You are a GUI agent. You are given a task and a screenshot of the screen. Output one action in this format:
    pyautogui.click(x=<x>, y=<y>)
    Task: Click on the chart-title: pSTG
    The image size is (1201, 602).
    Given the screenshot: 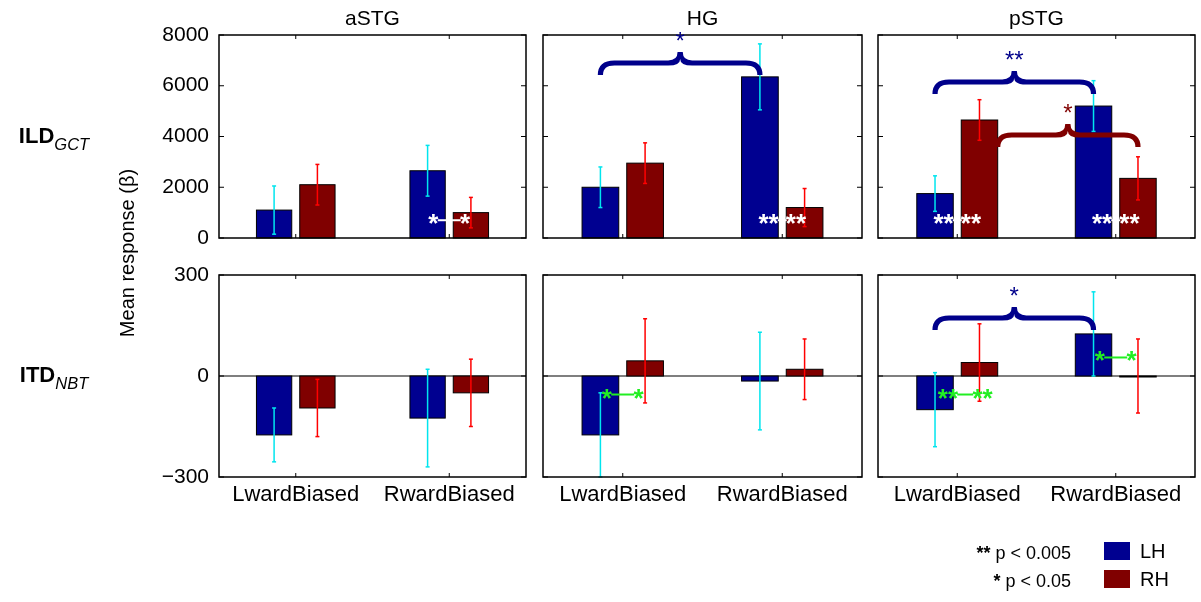 What is the action you would take?
    pyautogui.click(x=1036, y=17)
    